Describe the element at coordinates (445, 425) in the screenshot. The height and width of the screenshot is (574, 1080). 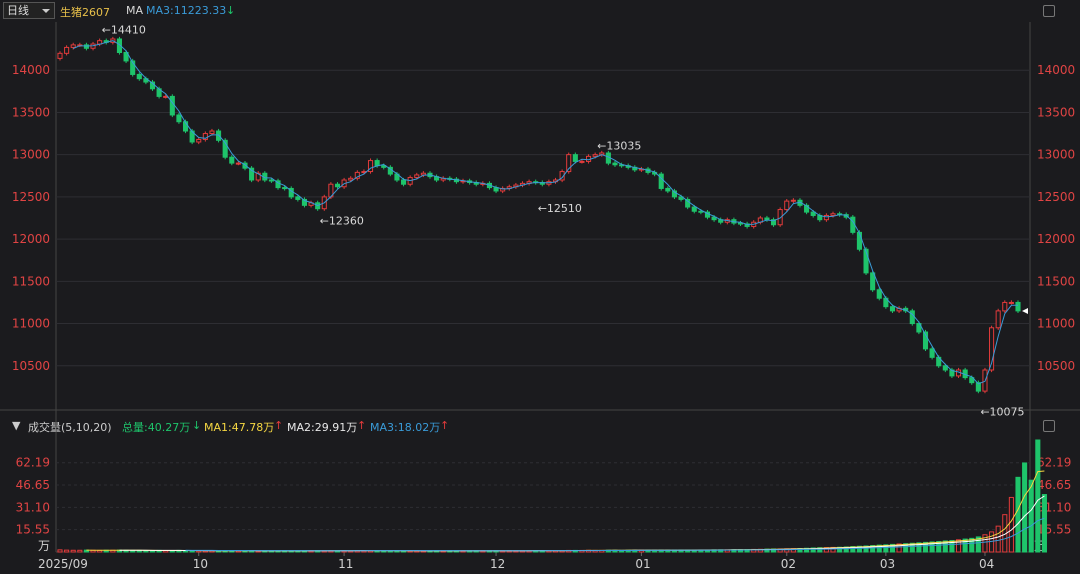
I see `ma3-up-arrow-icon: ↑` at that location.